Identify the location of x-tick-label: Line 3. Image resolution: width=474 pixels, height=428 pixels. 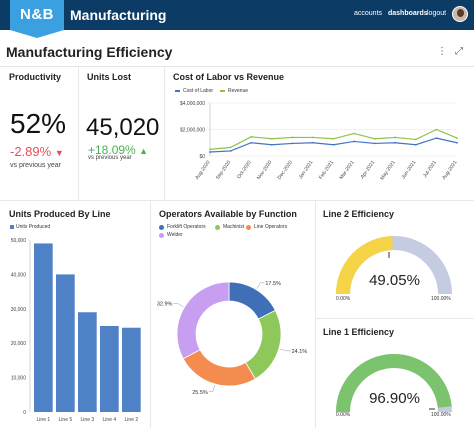
(88, 420).